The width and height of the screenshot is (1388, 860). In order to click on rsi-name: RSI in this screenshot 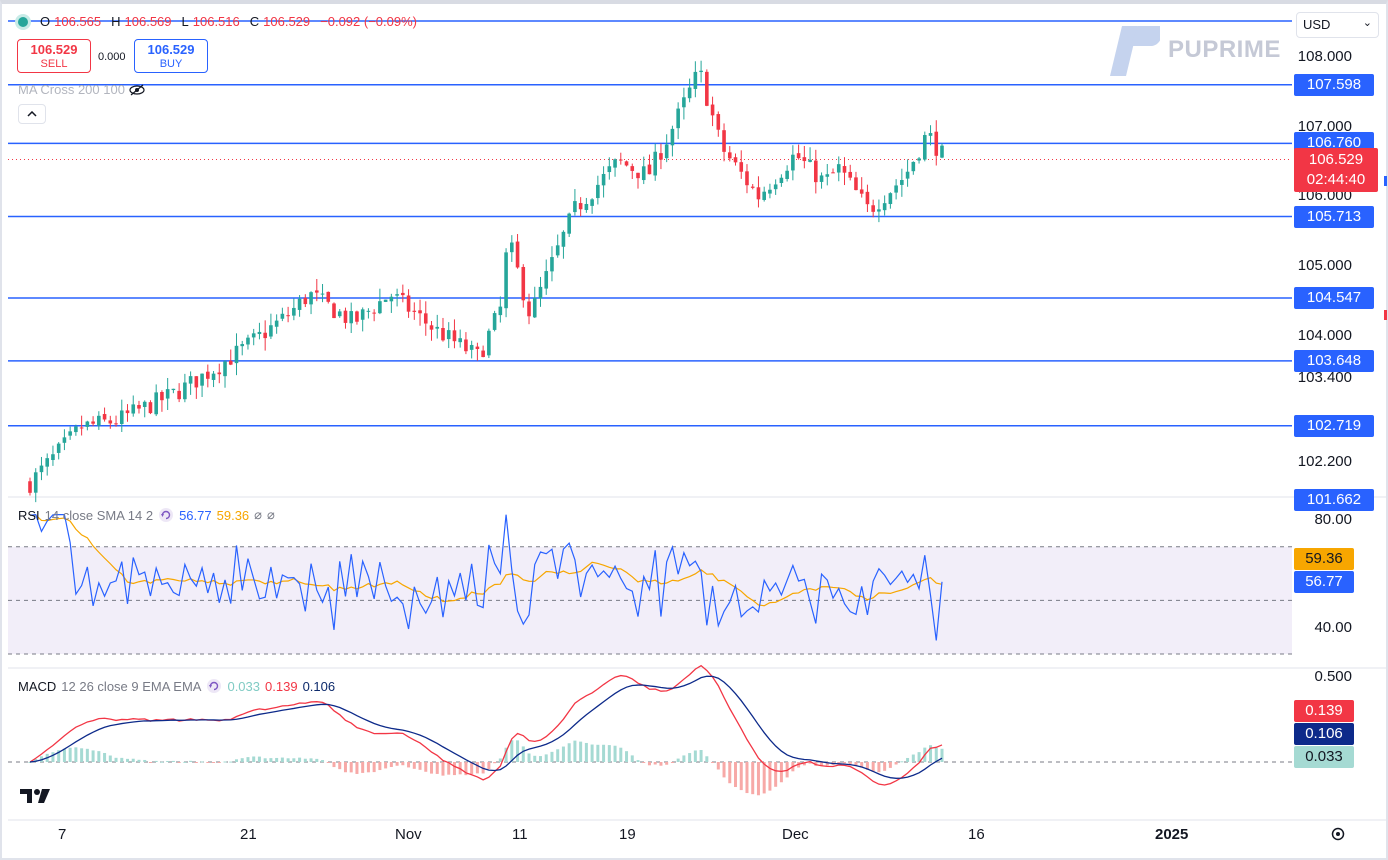, I will do `click(29, 515)`.